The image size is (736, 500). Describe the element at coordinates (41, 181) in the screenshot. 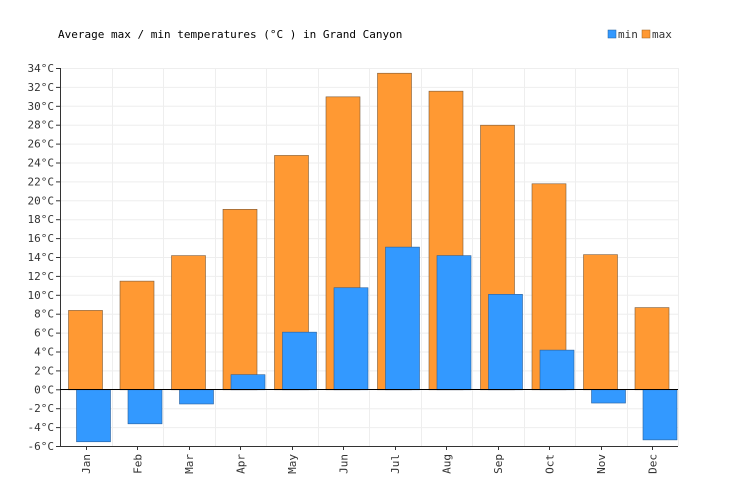

I see `y-tick-label: 22°C` at that location.